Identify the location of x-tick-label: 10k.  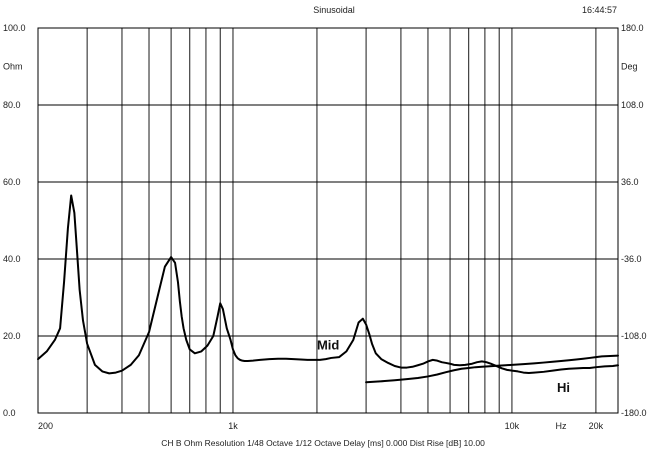
(512, 426).